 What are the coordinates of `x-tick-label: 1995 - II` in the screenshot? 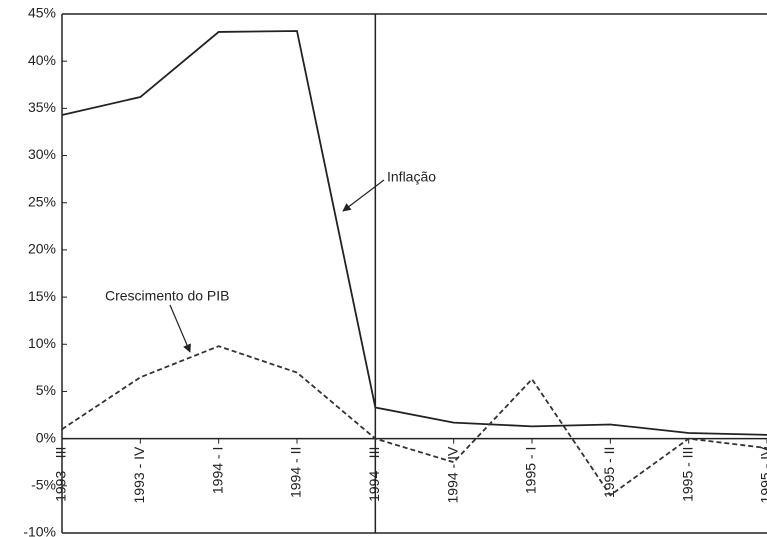 It's located at (609, 472).